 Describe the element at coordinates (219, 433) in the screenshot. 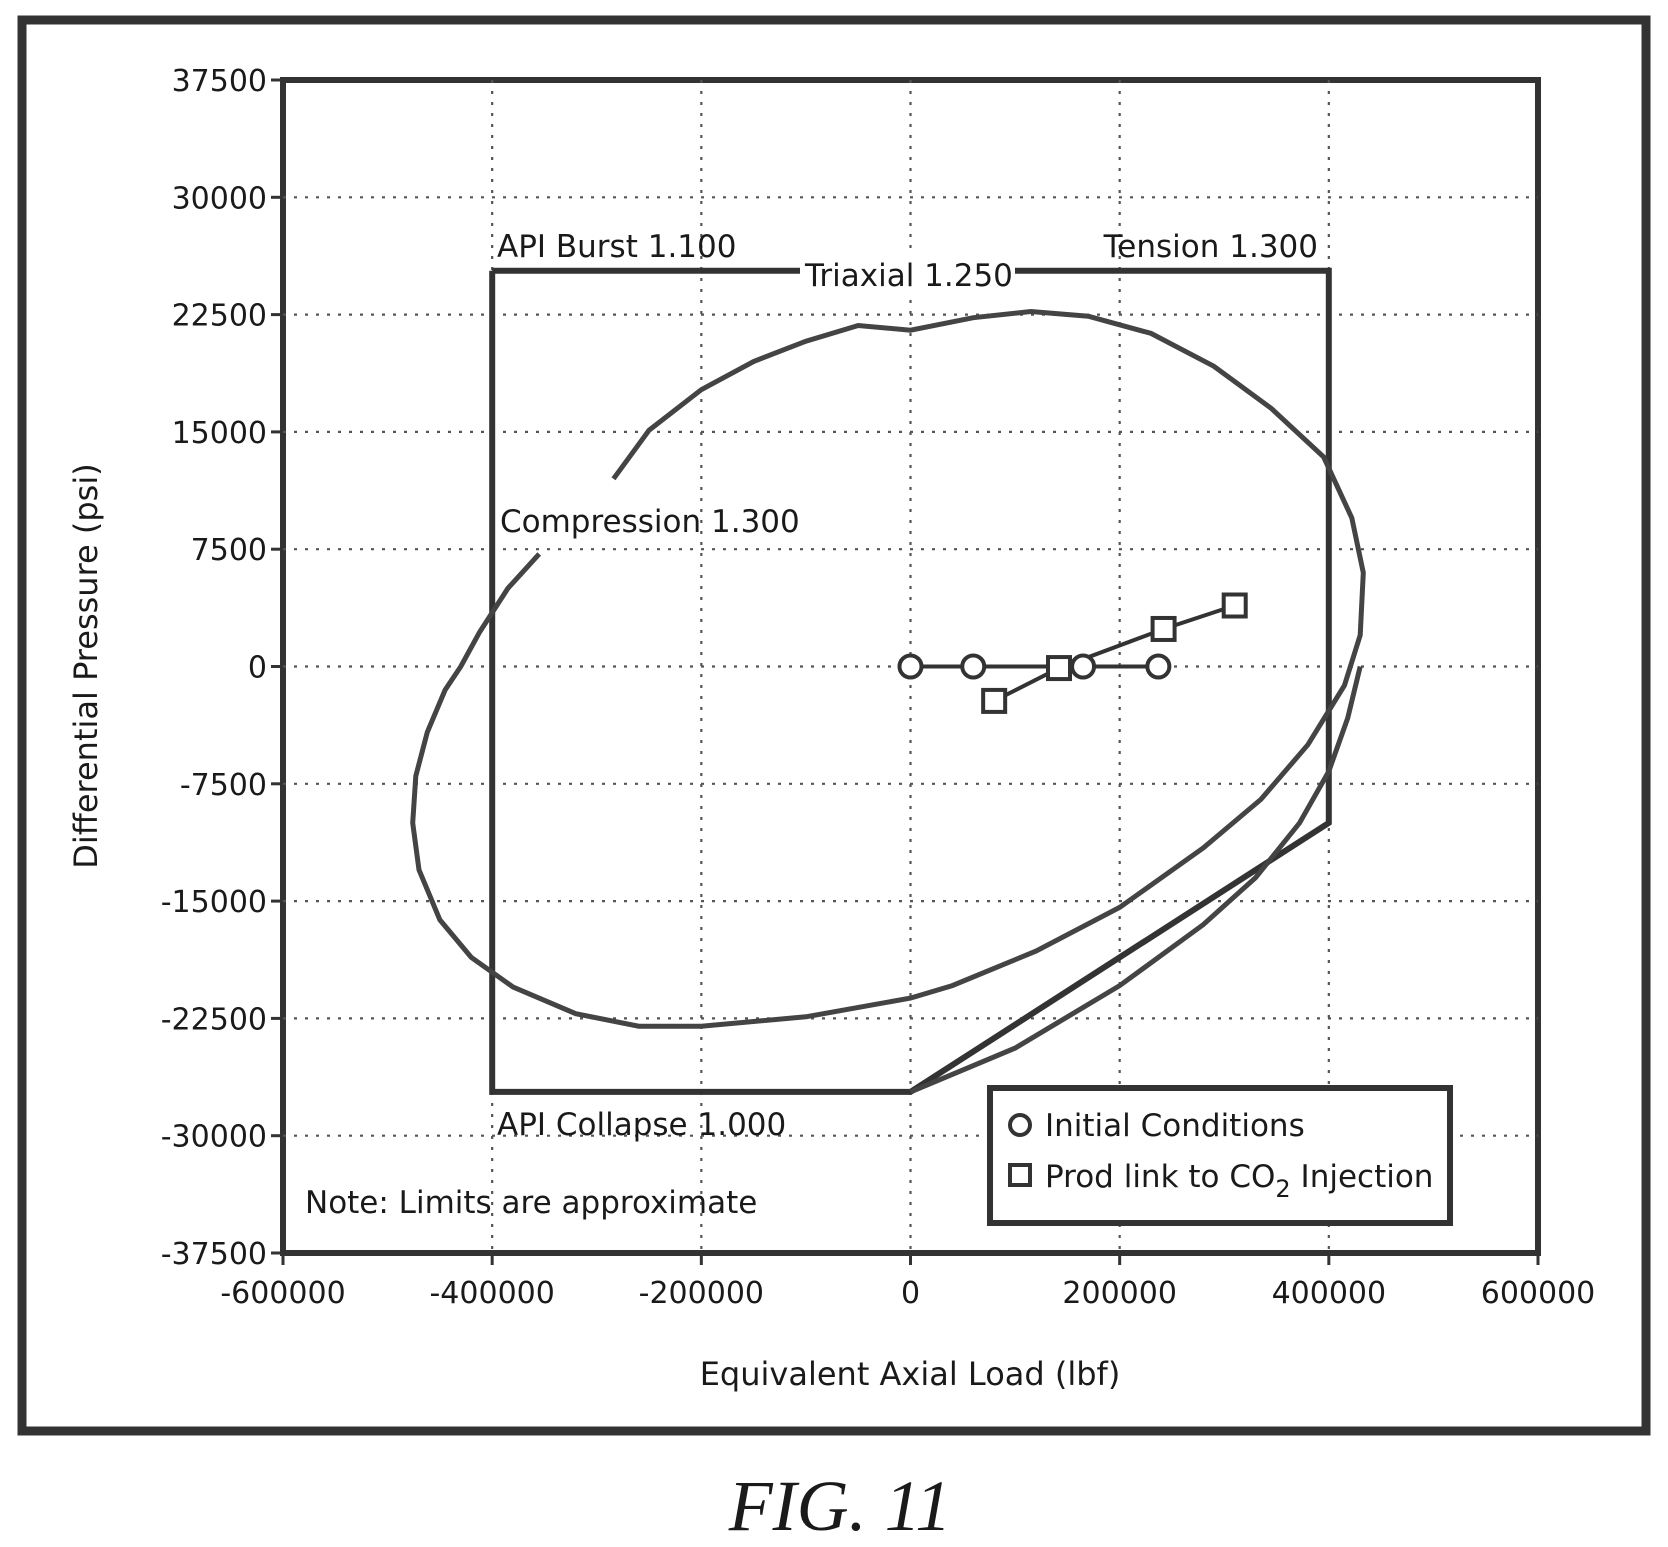

I see `y-tick-label: 15000` at that location.